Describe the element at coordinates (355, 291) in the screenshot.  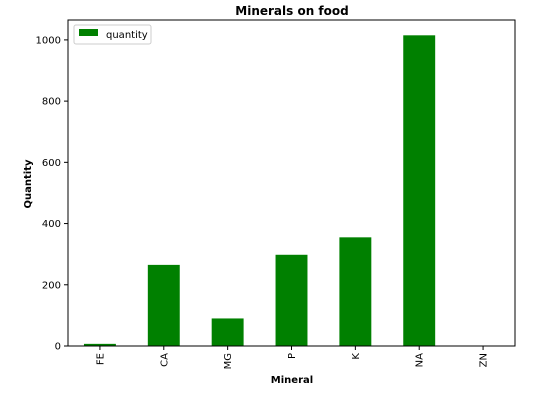
I see `bar-k` at that location.